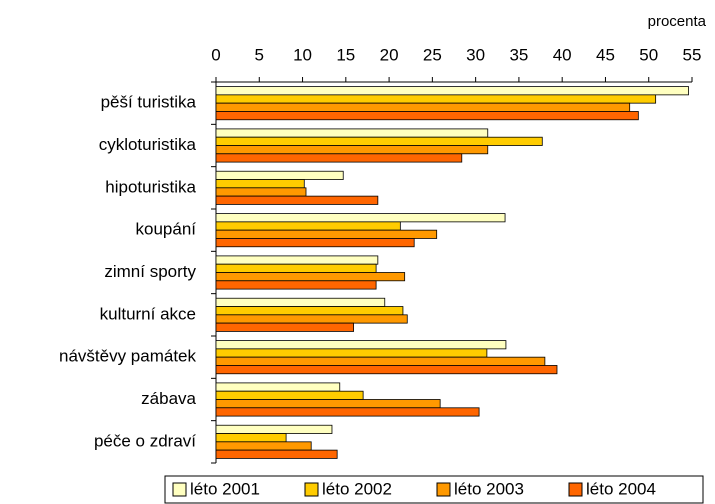 The height and width of the screenshot is (504, 715). I want to click on axis-label: procenta, so click(677, 21).